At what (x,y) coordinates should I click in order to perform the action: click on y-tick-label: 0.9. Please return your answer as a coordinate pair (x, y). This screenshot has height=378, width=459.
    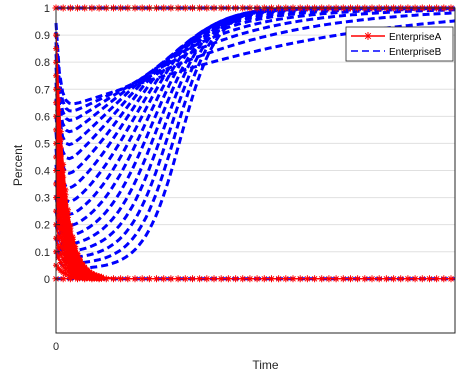
    Looking at the image, I should click on (42, 36).